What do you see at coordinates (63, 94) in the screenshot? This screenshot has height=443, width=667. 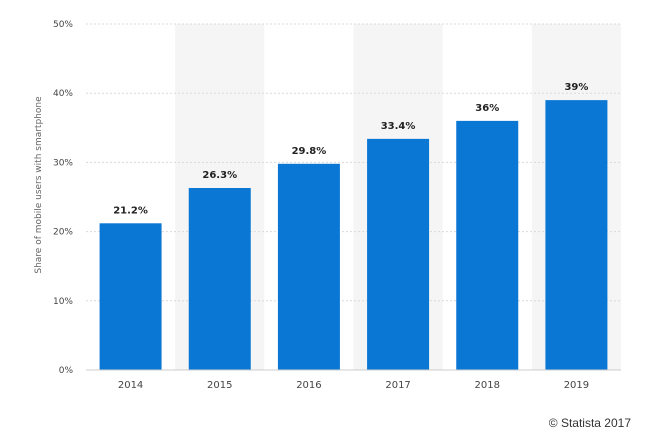 I see `y-tick-label: 40%` at bounding box center [63, 94].